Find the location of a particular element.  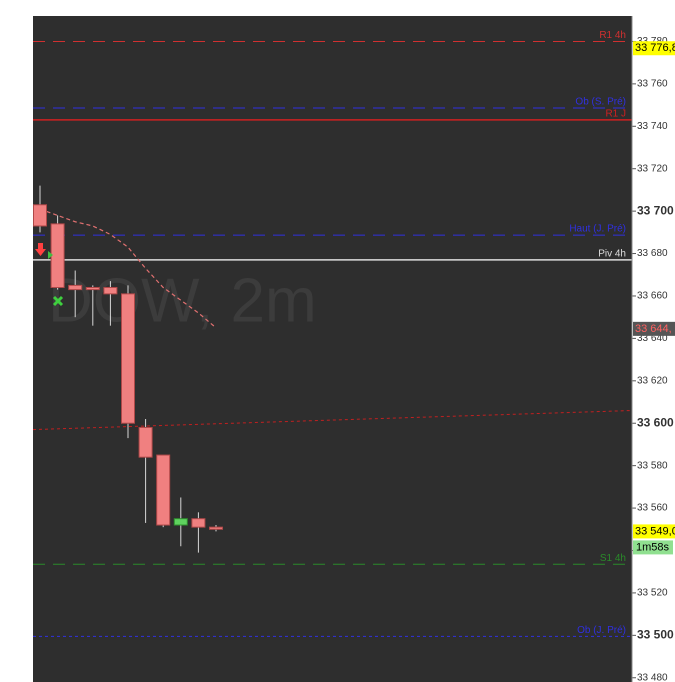

y-tick-label: 33 520 is located at coordinates (652, 593).